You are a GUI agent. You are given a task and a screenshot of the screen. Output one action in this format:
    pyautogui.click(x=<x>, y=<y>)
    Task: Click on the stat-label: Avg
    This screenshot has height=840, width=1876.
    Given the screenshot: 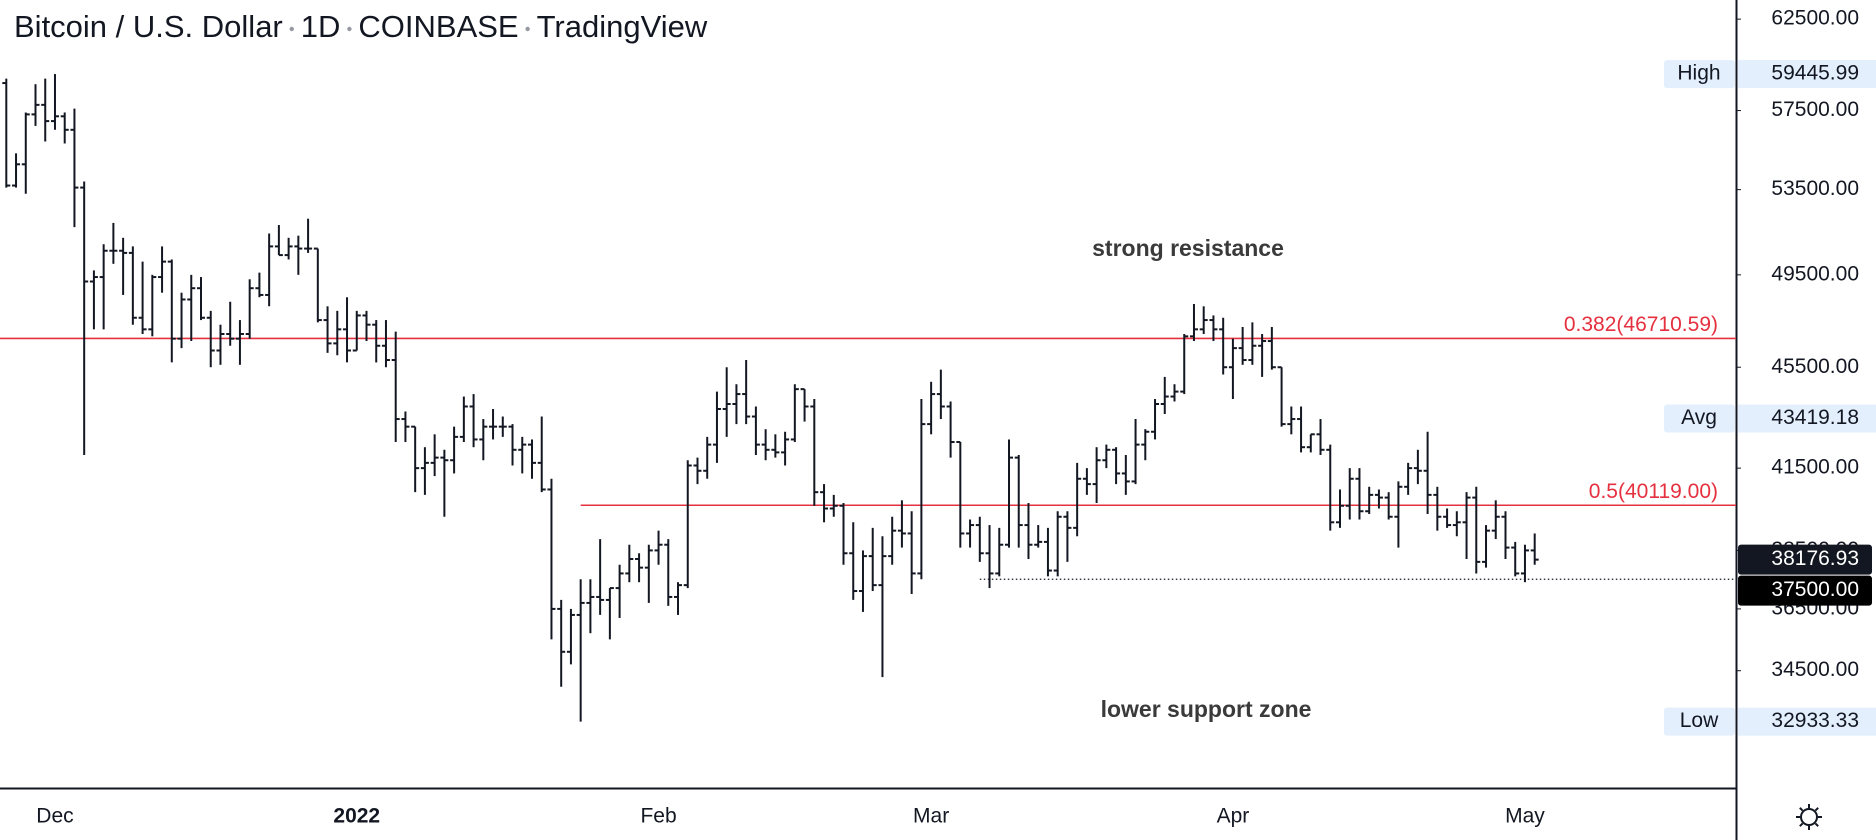 What is the action you would take?
    pyautogui.click(x=1699, y=417)
    